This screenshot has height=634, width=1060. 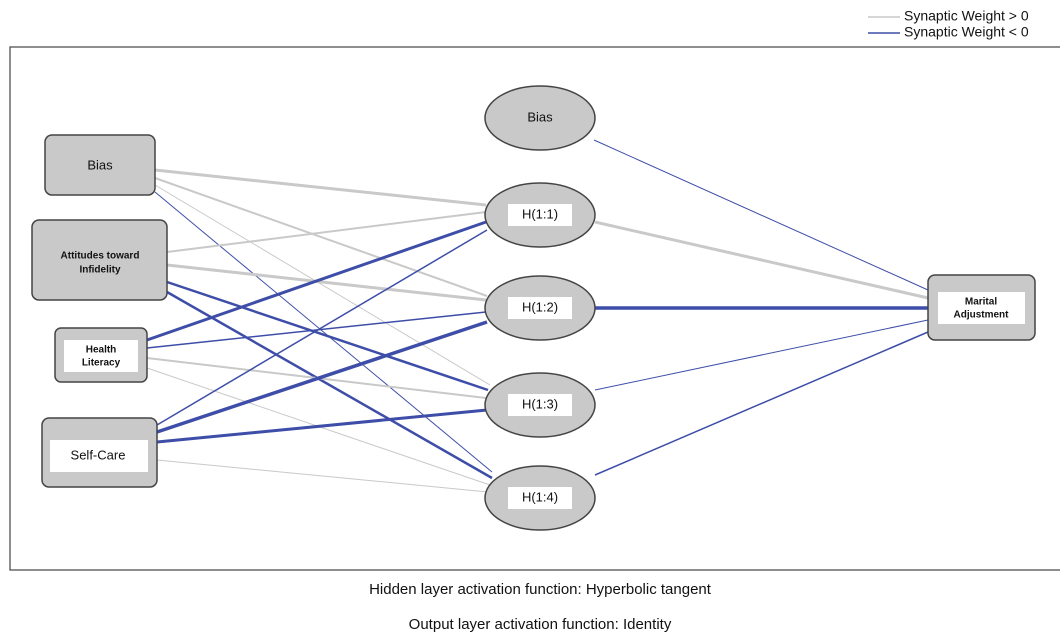 I want to click on node-label: H(1:3), so click(x=540, y=403).